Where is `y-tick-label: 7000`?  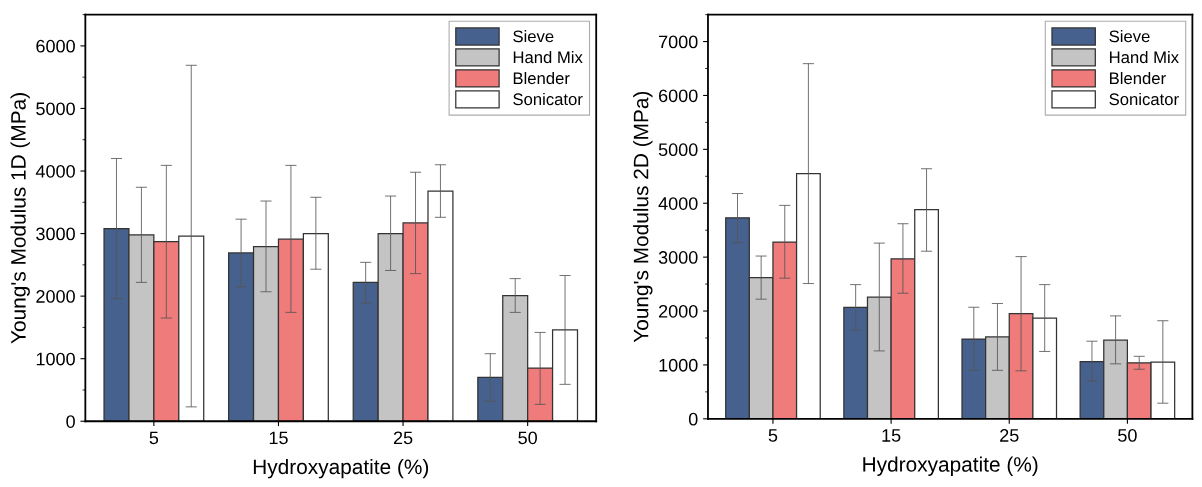 y-tick-label: 7000 is located at coordinates (678, 42).